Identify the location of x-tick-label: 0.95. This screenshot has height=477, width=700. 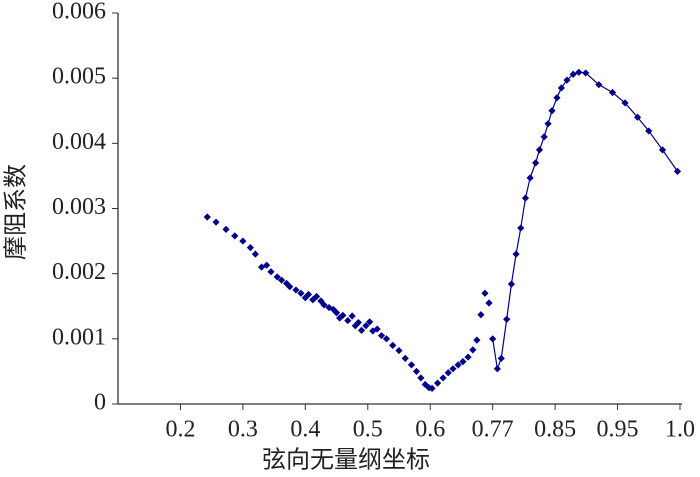
(618, 430).